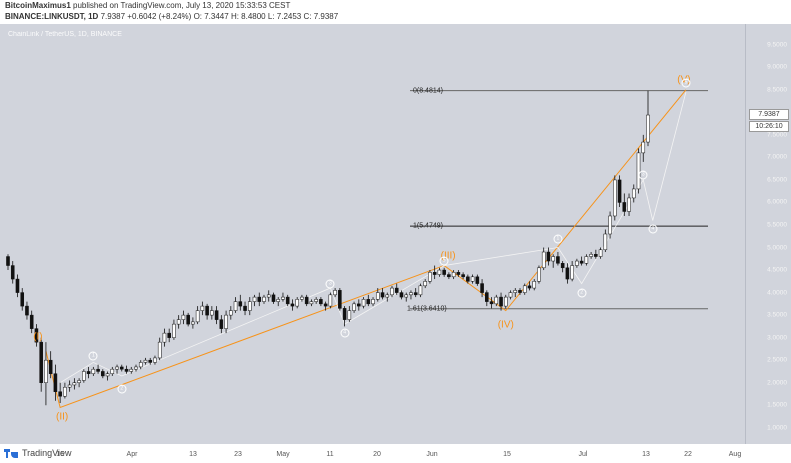 The width and height of the screenshot is (791, 463). I want to click on x-tick-label: 15, so click(507, 454).